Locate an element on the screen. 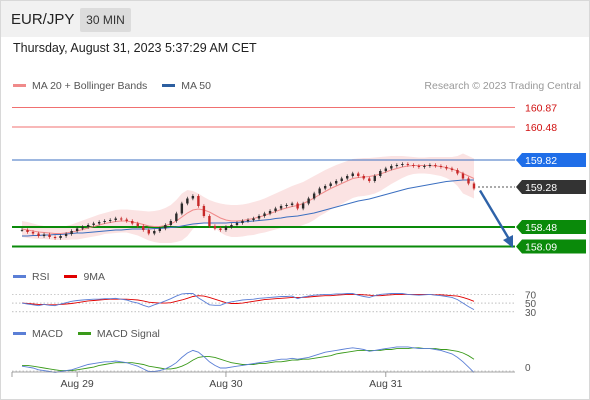 This screenshot has height=400, width=590. price-label-resistance: 160.87 is located at coordinates (541, 109).